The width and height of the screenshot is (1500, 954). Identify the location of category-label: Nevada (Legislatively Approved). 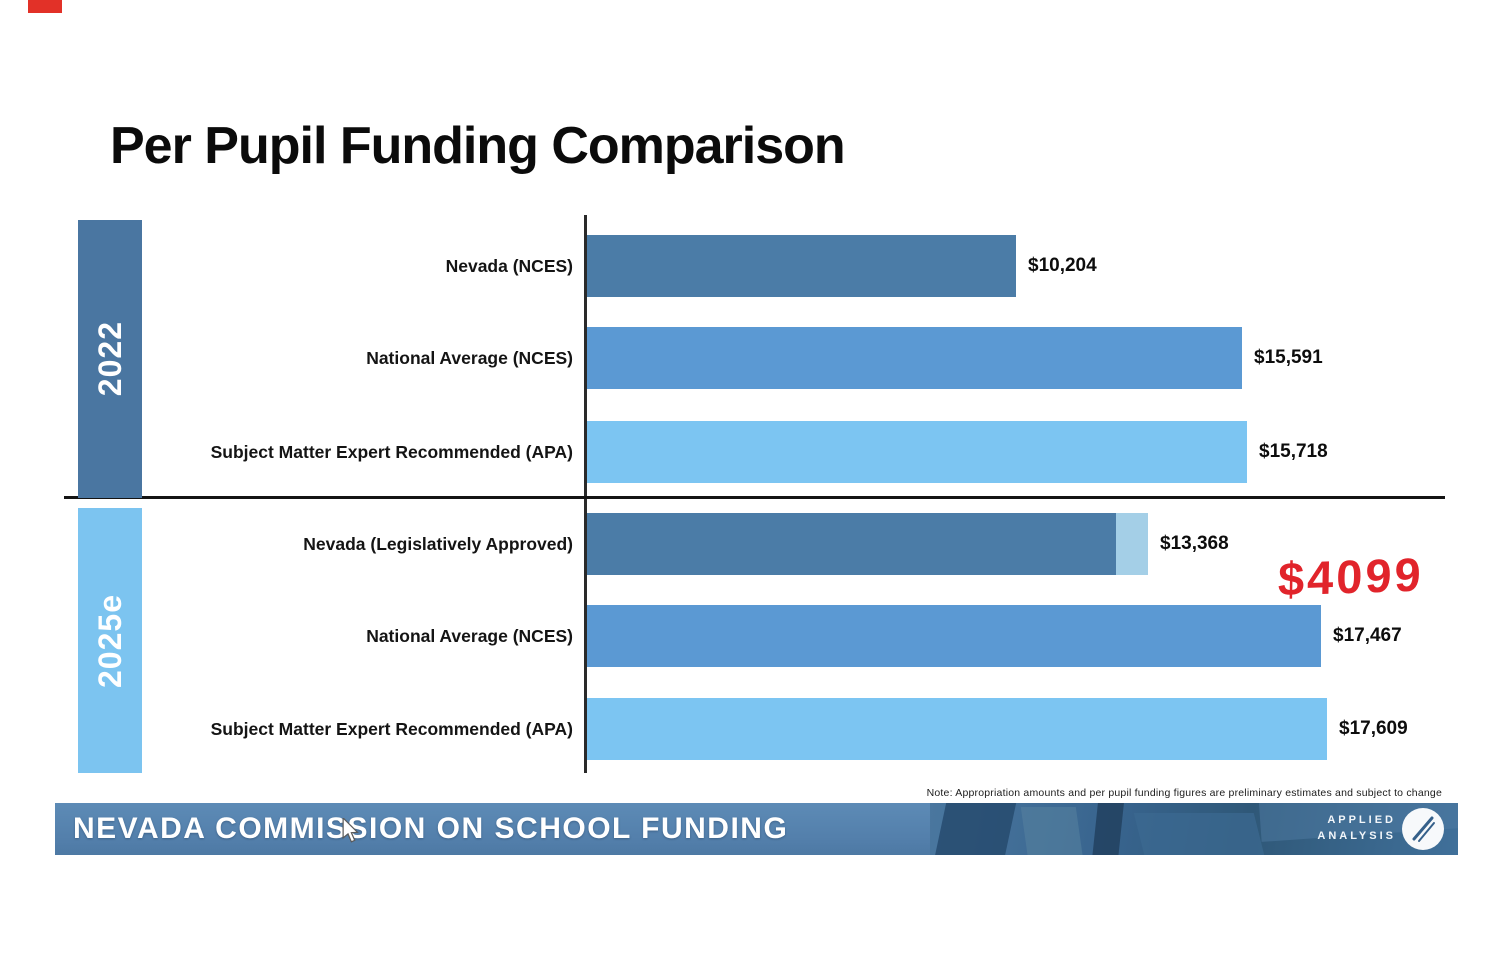
(438, 543).